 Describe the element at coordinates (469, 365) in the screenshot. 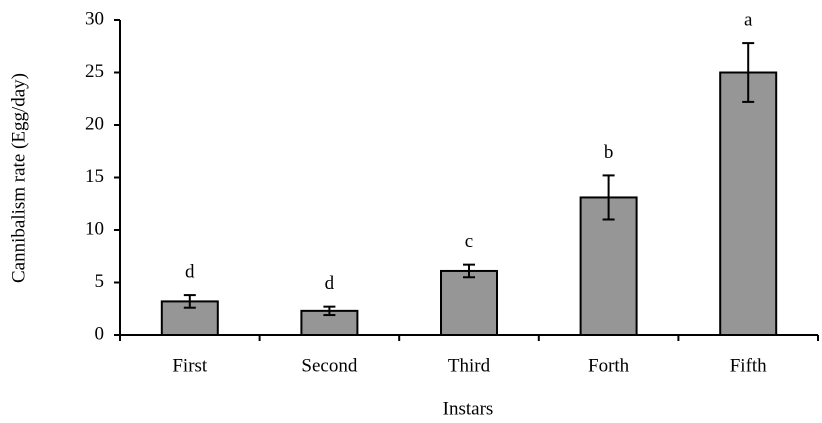

I see `x-tick-label: Third` at that location.